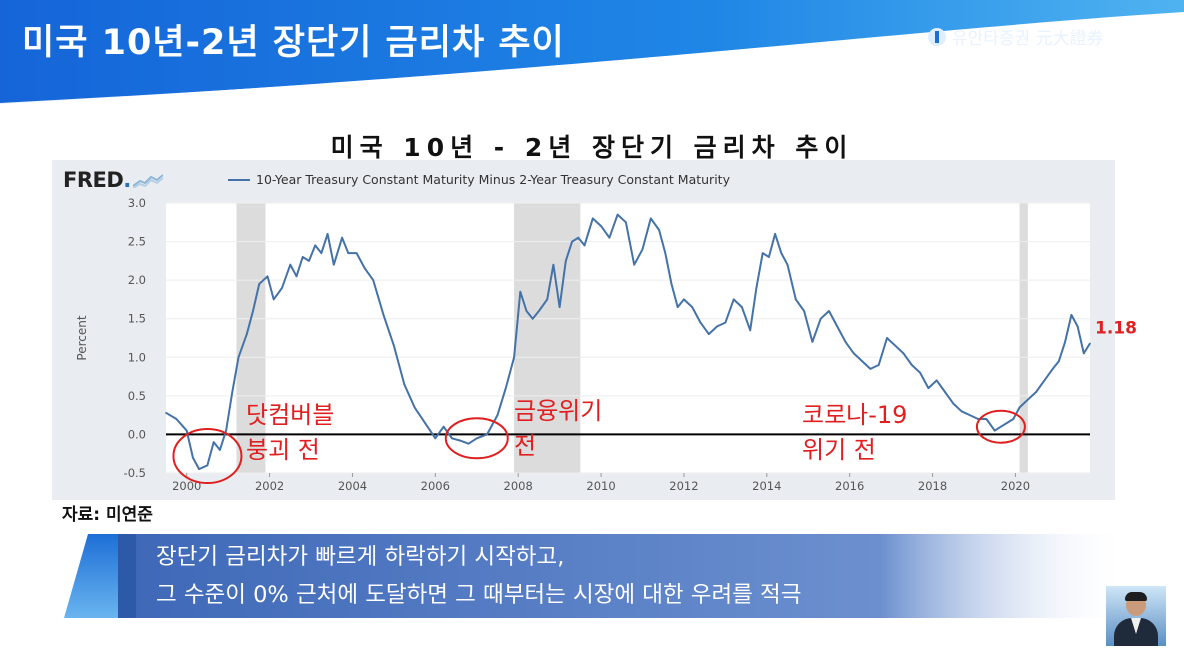 Image resolution: width=1184 pixels, height=657 pixels. I want to click on fred-logo: FRED., so click(113, 180).